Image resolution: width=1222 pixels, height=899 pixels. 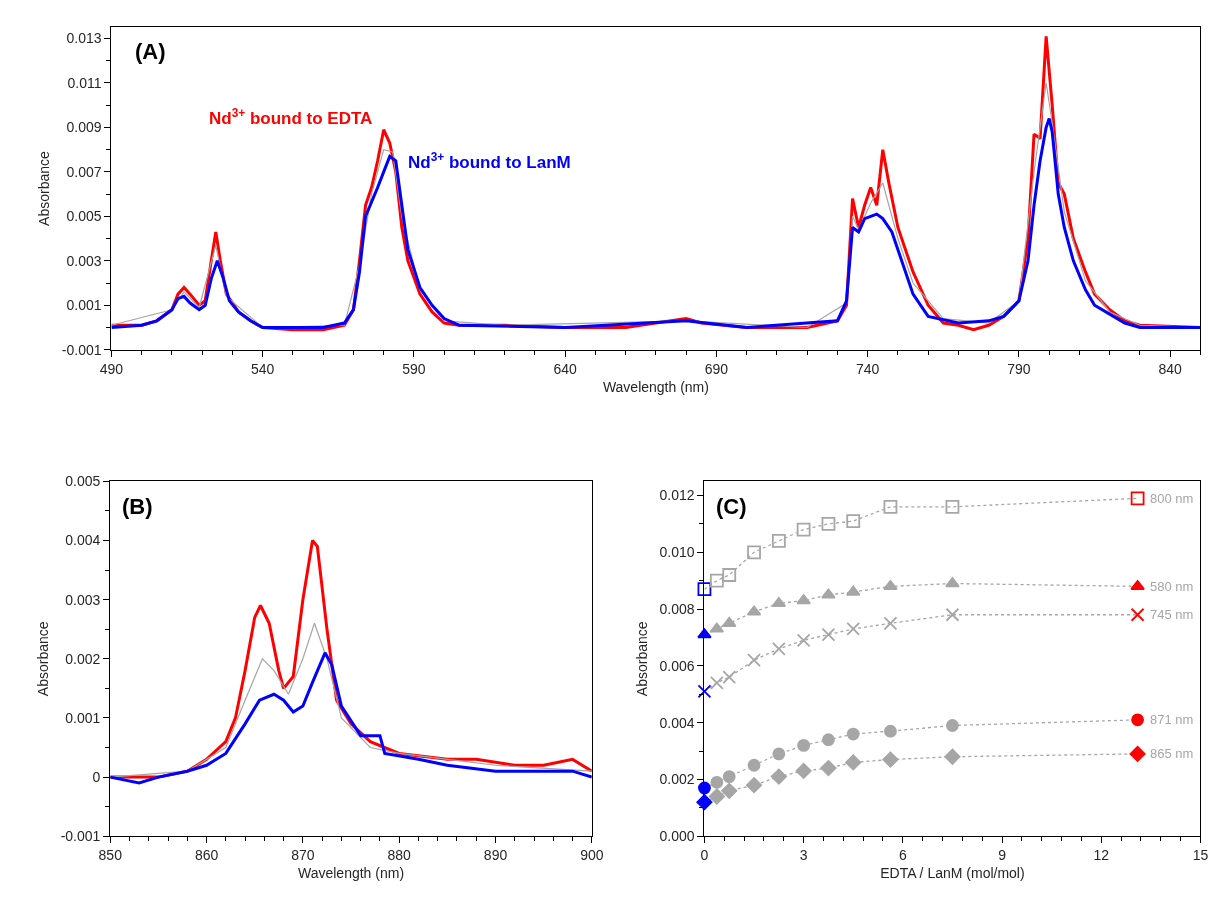 What do you see at coordinates (303, 855) in the screenshot?
I see `x-tick-label: 870` at bounding box center [303, 855].